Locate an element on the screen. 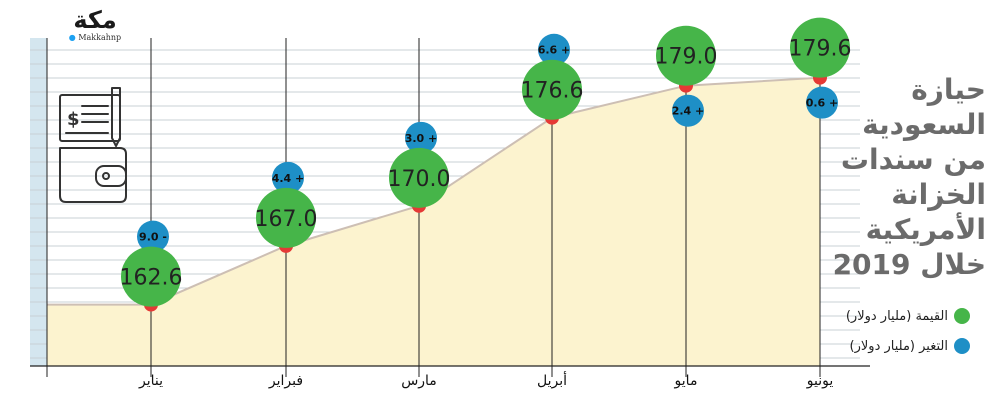 The image size is (1000, 407). legend-swatch-value is located at coordinates (962, 316).